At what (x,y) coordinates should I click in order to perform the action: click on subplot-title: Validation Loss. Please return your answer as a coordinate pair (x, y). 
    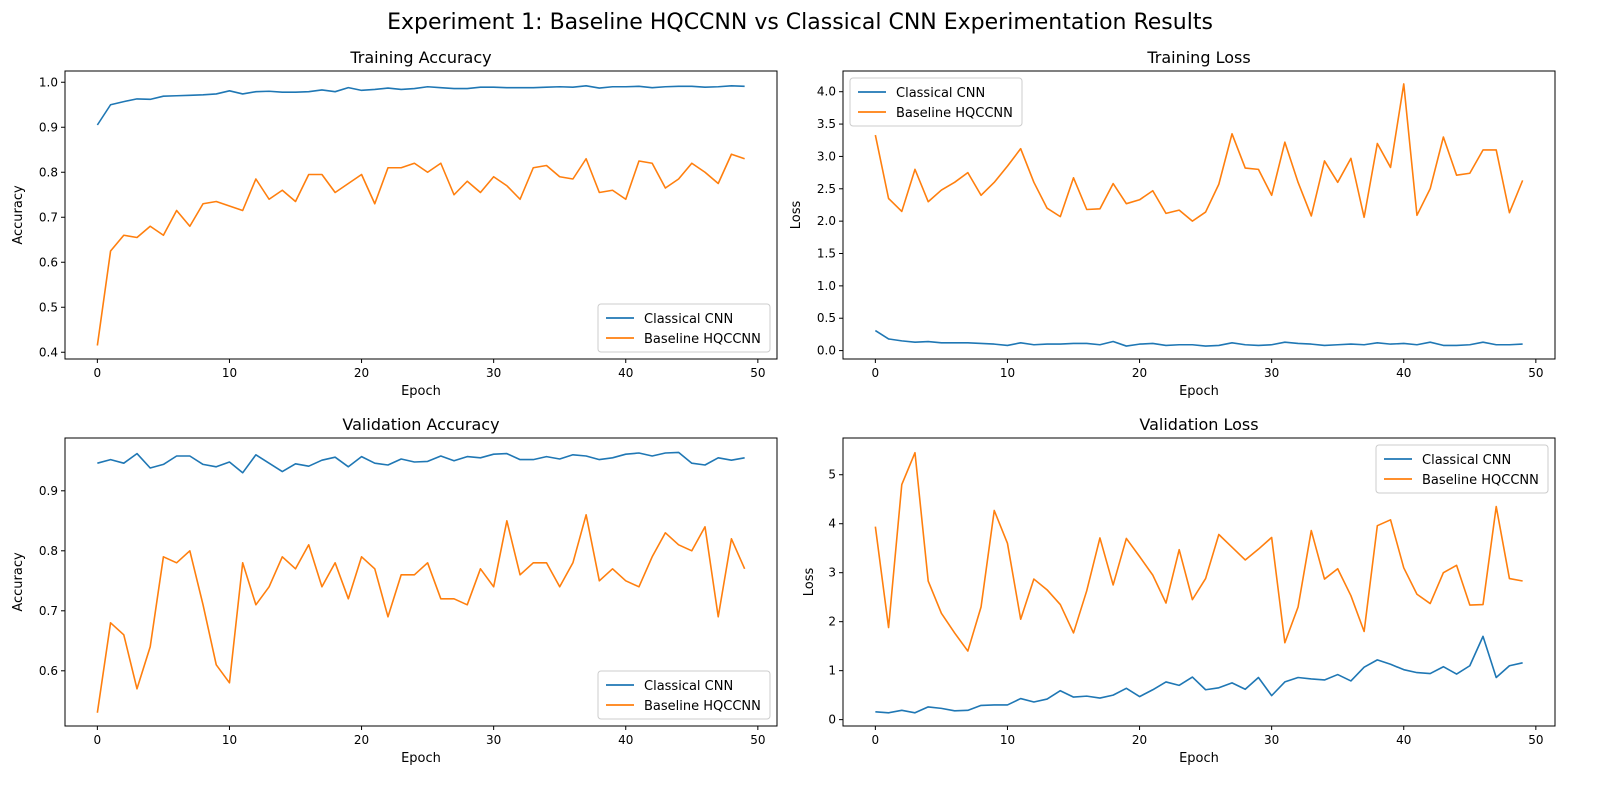
    Looking at the image, I should click on (1198, 424).